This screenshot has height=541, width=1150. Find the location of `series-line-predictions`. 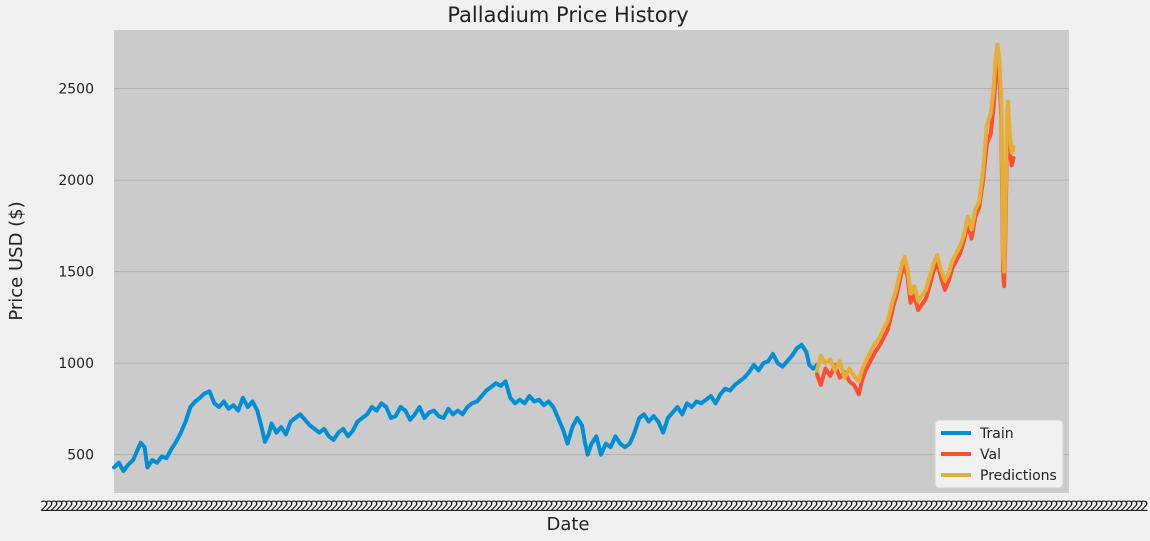

series-line-predictions is located at coordinates (915, 213).